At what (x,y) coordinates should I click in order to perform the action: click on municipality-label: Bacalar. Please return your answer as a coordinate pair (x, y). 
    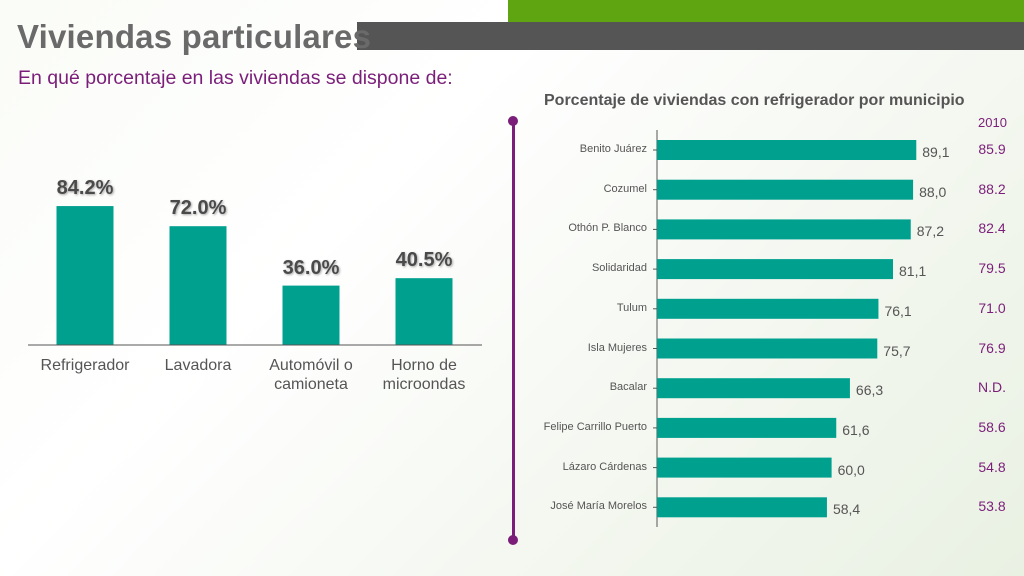
    Looking at the image, I should click on (628, 387).